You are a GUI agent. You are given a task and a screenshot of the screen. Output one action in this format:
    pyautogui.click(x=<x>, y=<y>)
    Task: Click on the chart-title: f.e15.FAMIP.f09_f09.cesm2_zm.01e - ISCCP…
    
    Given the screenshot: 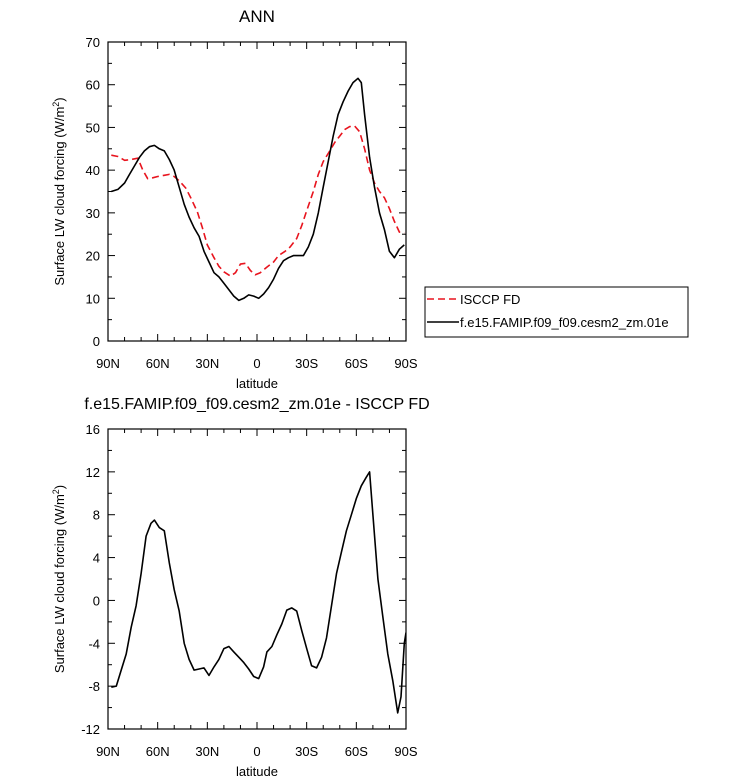 What is the action you would take?
    pyautogui.click(x=256, y=404)
    